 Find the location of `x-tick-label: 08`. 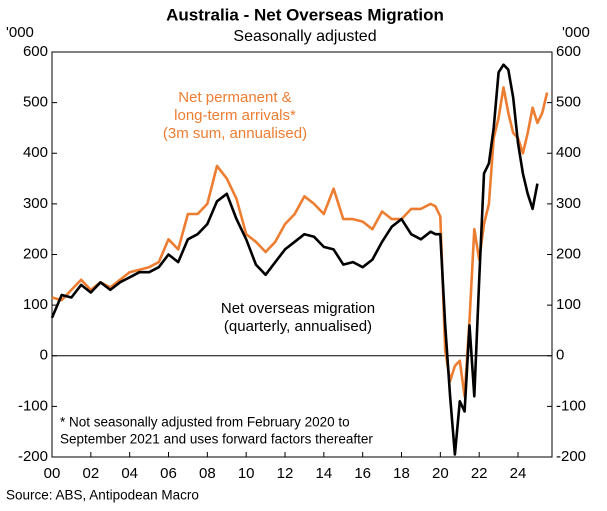

x-tick-label: 08 is located at coordinates (207, 473).